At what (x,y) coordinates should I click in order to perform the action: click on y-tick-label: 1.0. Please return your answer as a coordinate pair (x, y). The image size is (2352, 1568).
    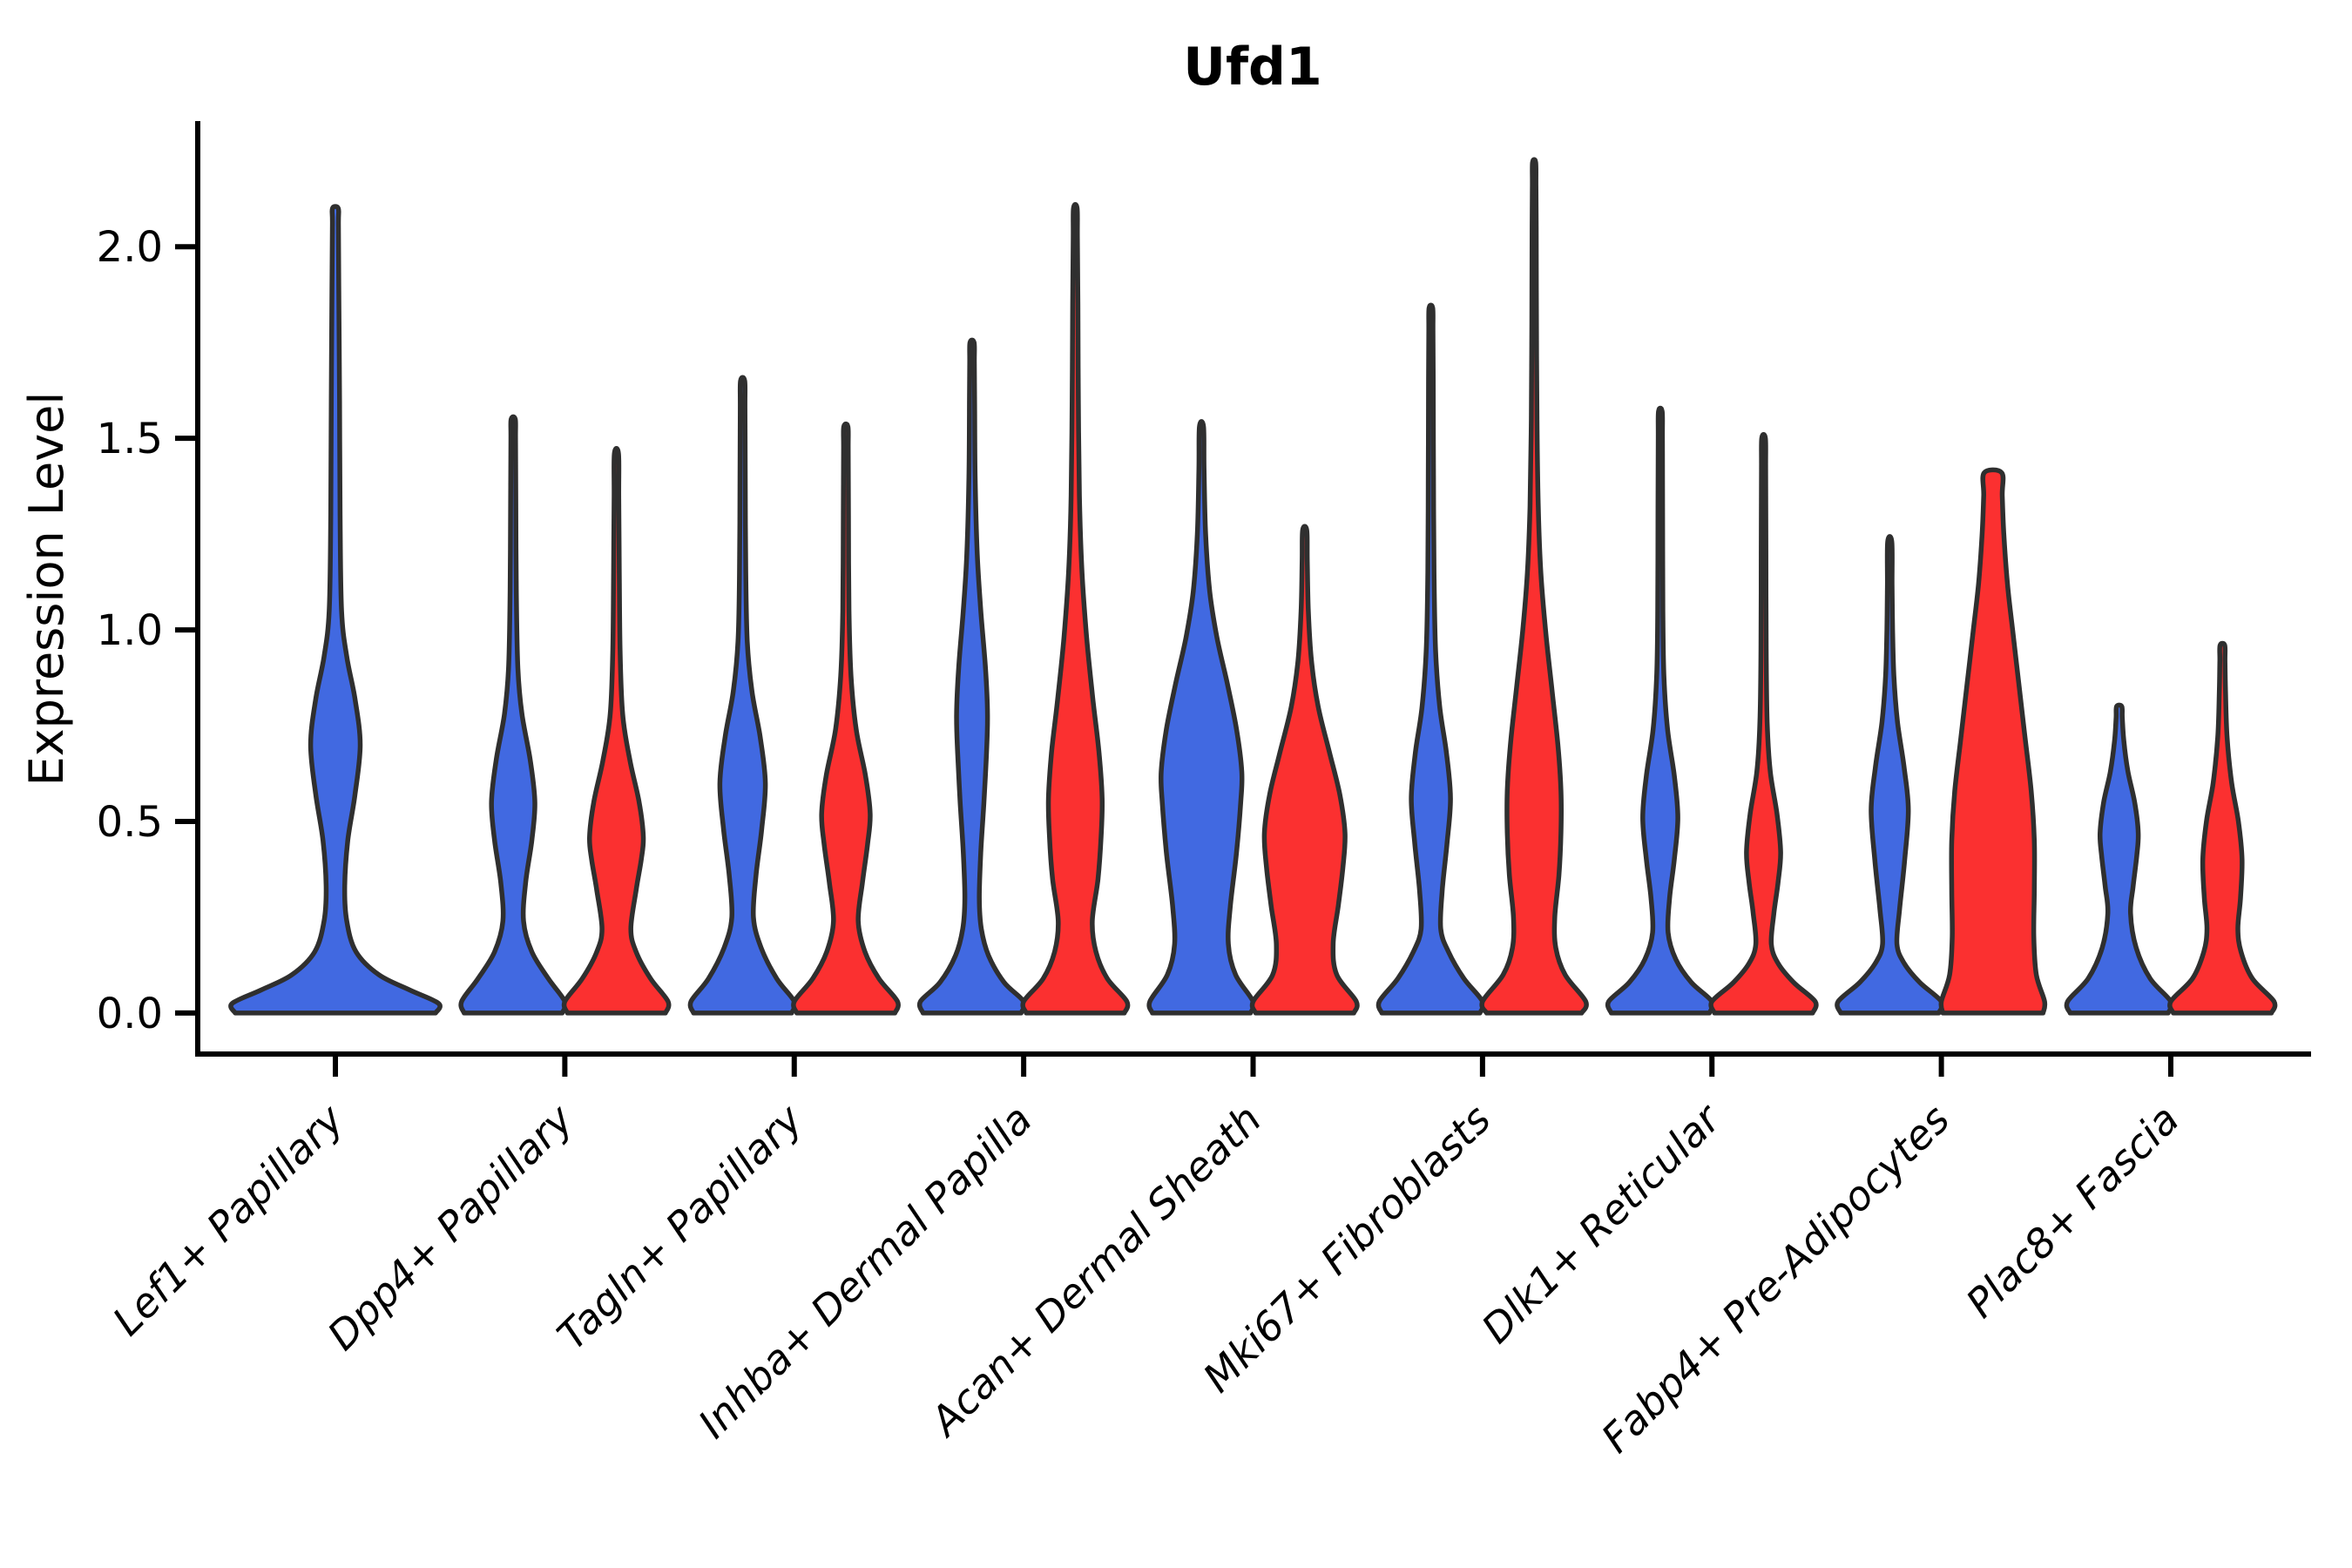
    Looking at the image, I should click on (130, 630).